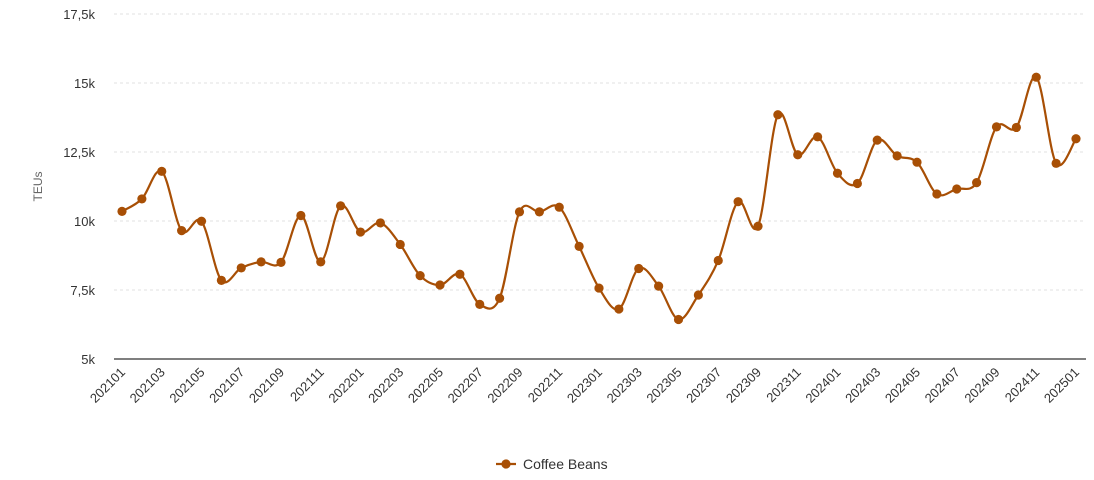  What do you see at coordinates (465, 385) in the screenshot?
I see `x-tick-label: 202207` at bounding box center [465, 385].